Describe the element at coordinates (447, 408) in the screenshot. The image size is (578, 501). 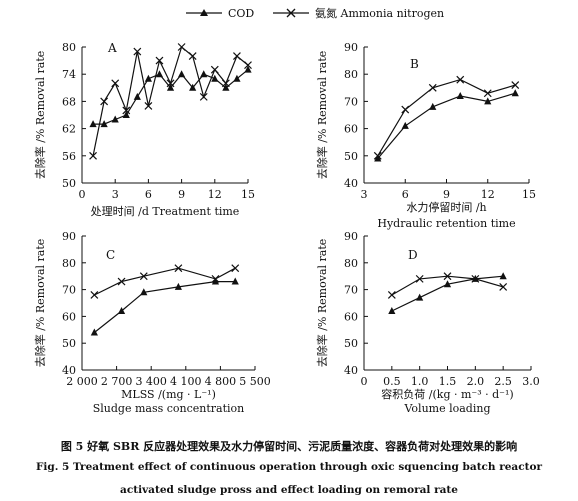
I see `x-axis-label-english: Volume loading` at that location.